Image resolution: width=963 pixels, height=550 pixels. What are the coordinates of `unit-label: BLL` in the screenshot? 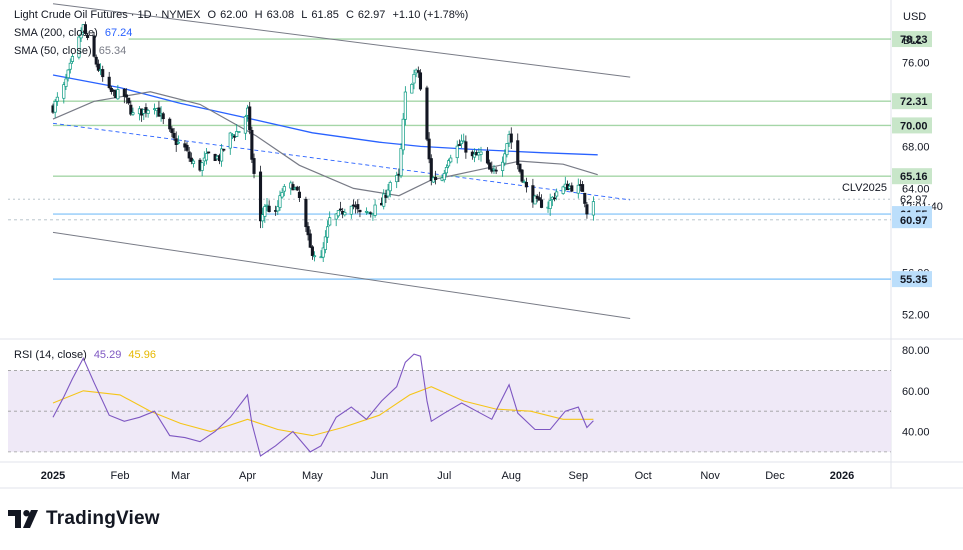 It's located at (913, 41).